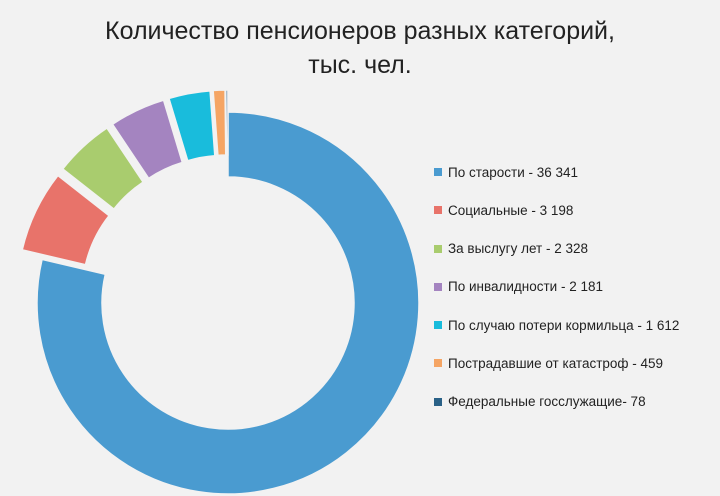 Image resolution: width=720 pixels, height=496 pixels. I want to click on legend-item: По старости - 36 341, so click(556, 172).